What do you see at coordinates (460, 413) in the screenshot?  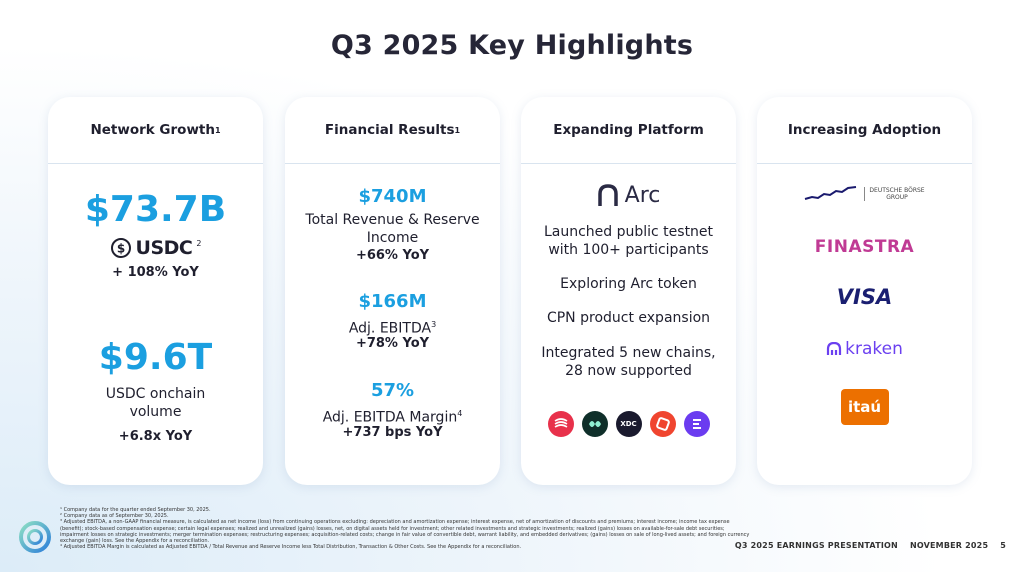 I see `footnote-ref: 4` at bounding box center [460, 413].